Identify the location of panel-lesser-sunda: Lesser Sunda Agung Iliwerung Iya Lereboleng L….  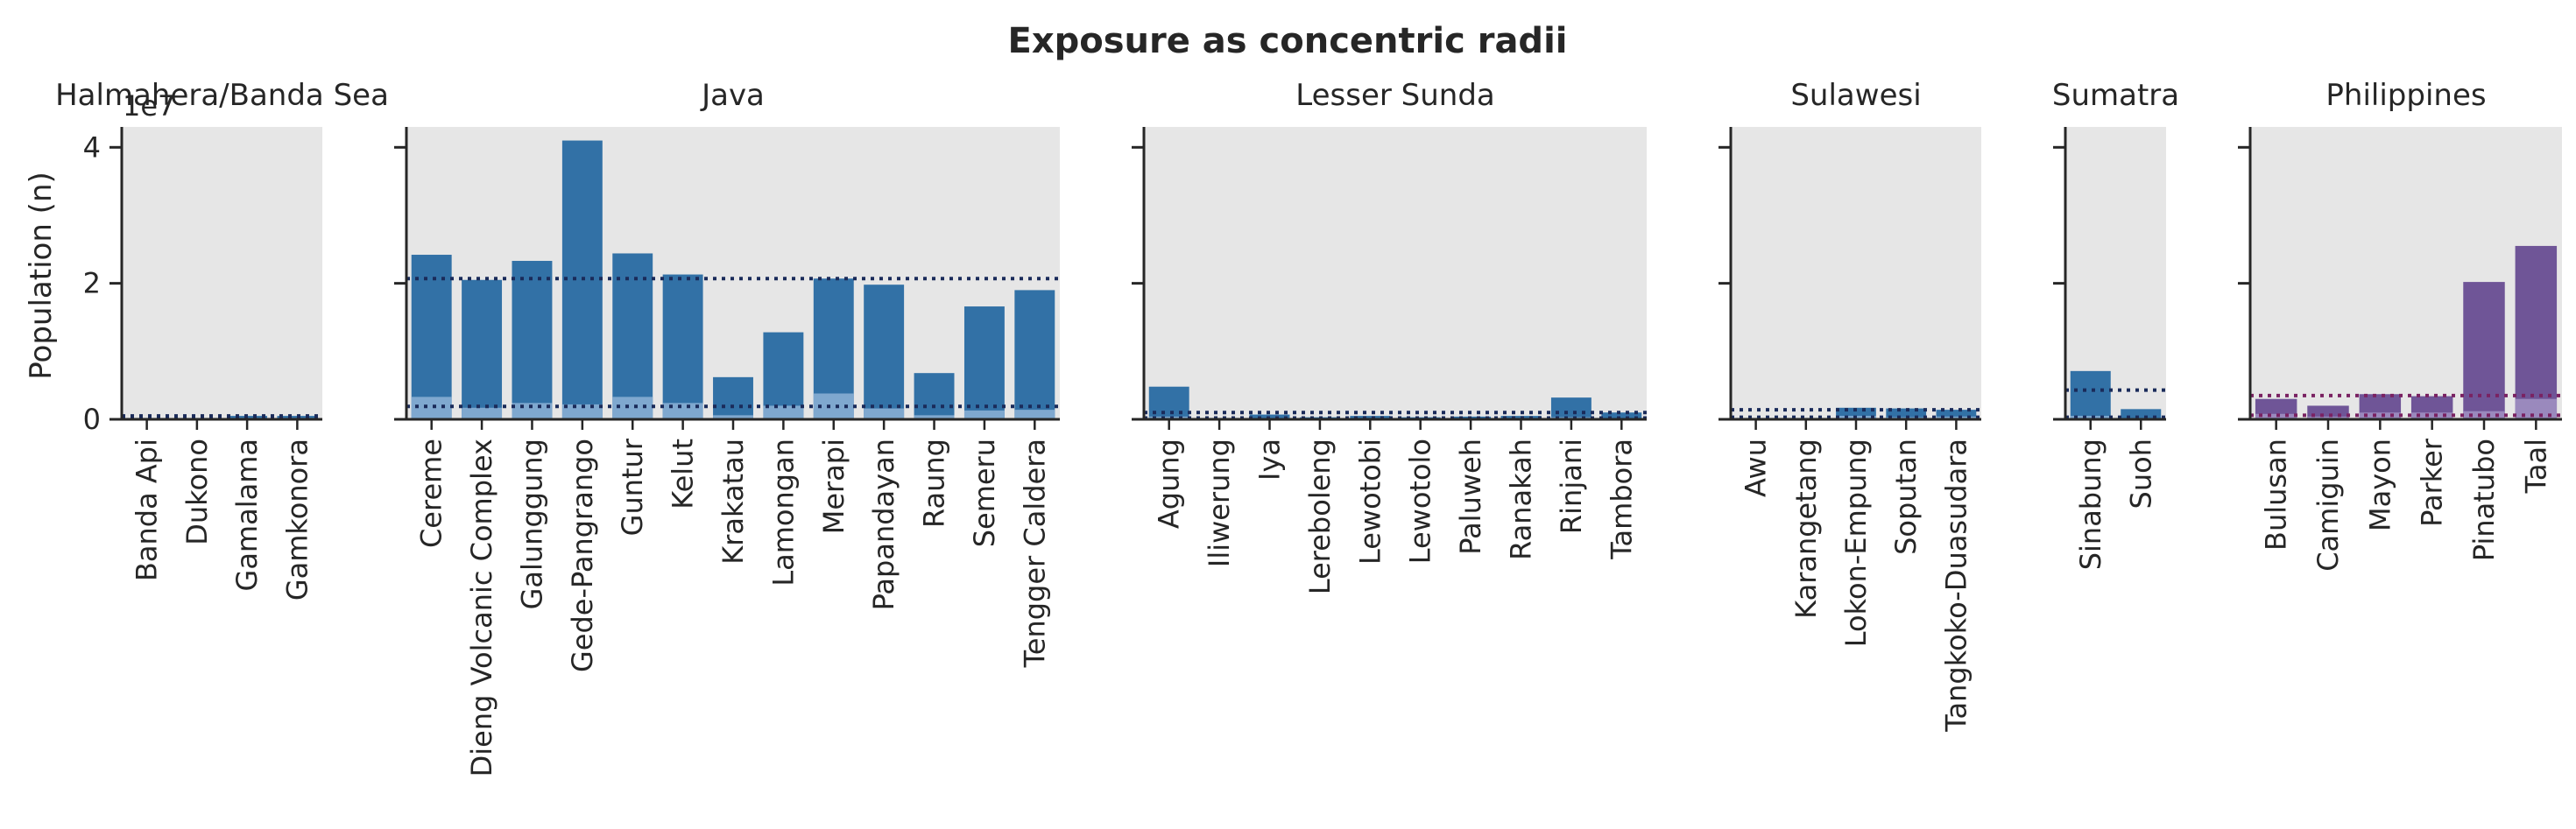
(1389, 336).